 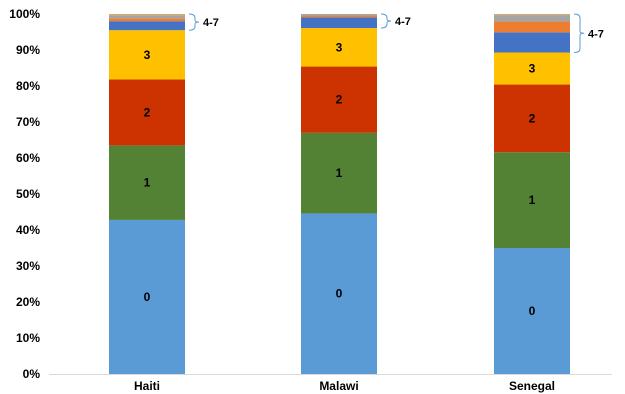 What do you see at coordinates (532, 386) in the screenshot?
I see `x-category-label: Senegal` at bounding box center [532, 386].